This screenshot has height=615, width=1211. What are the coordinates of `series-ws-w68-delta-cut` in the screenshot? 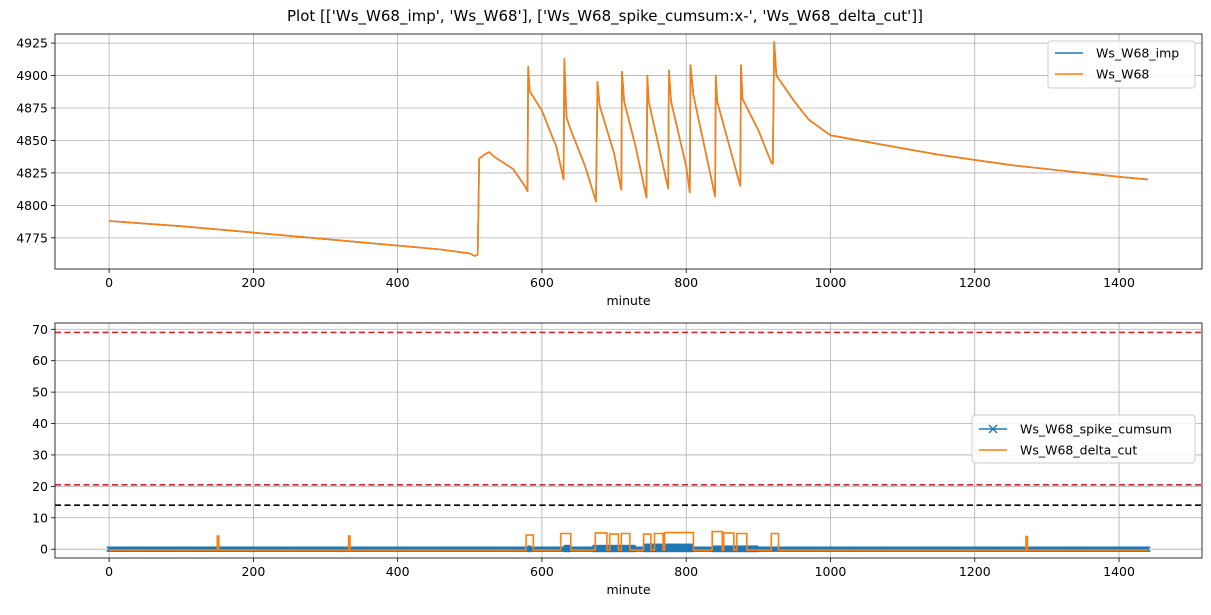 It's located at (628, 540).